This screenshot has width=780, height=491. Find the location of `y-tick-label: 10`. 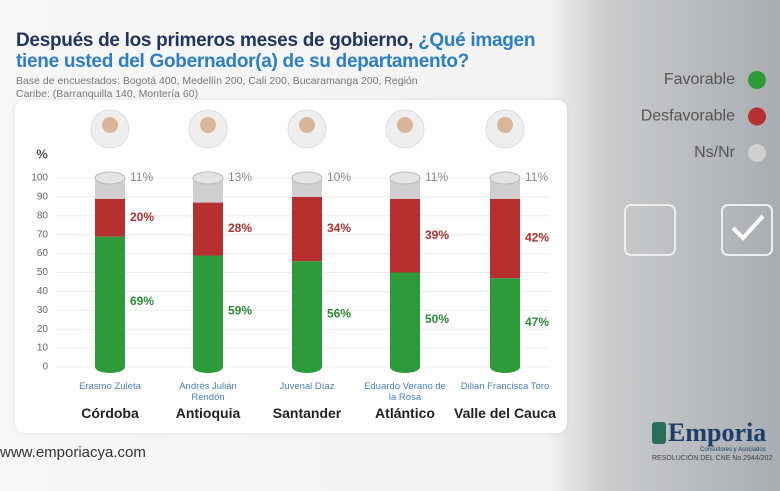

y-tick-label: 10 is located at coordinates (43, 348).